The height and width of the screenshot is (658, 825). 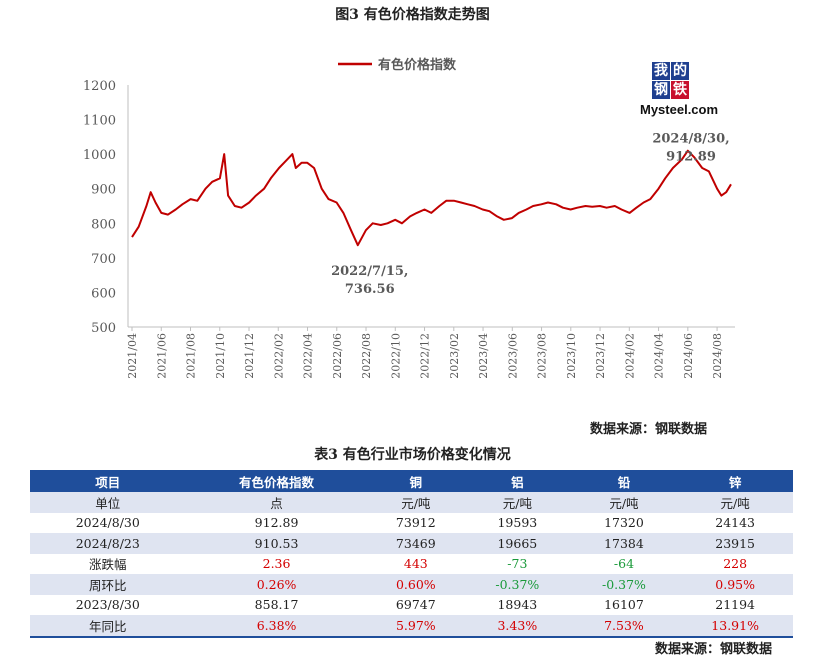 I want to click on table-header-cell: 锌, so click(x=735, y=481).